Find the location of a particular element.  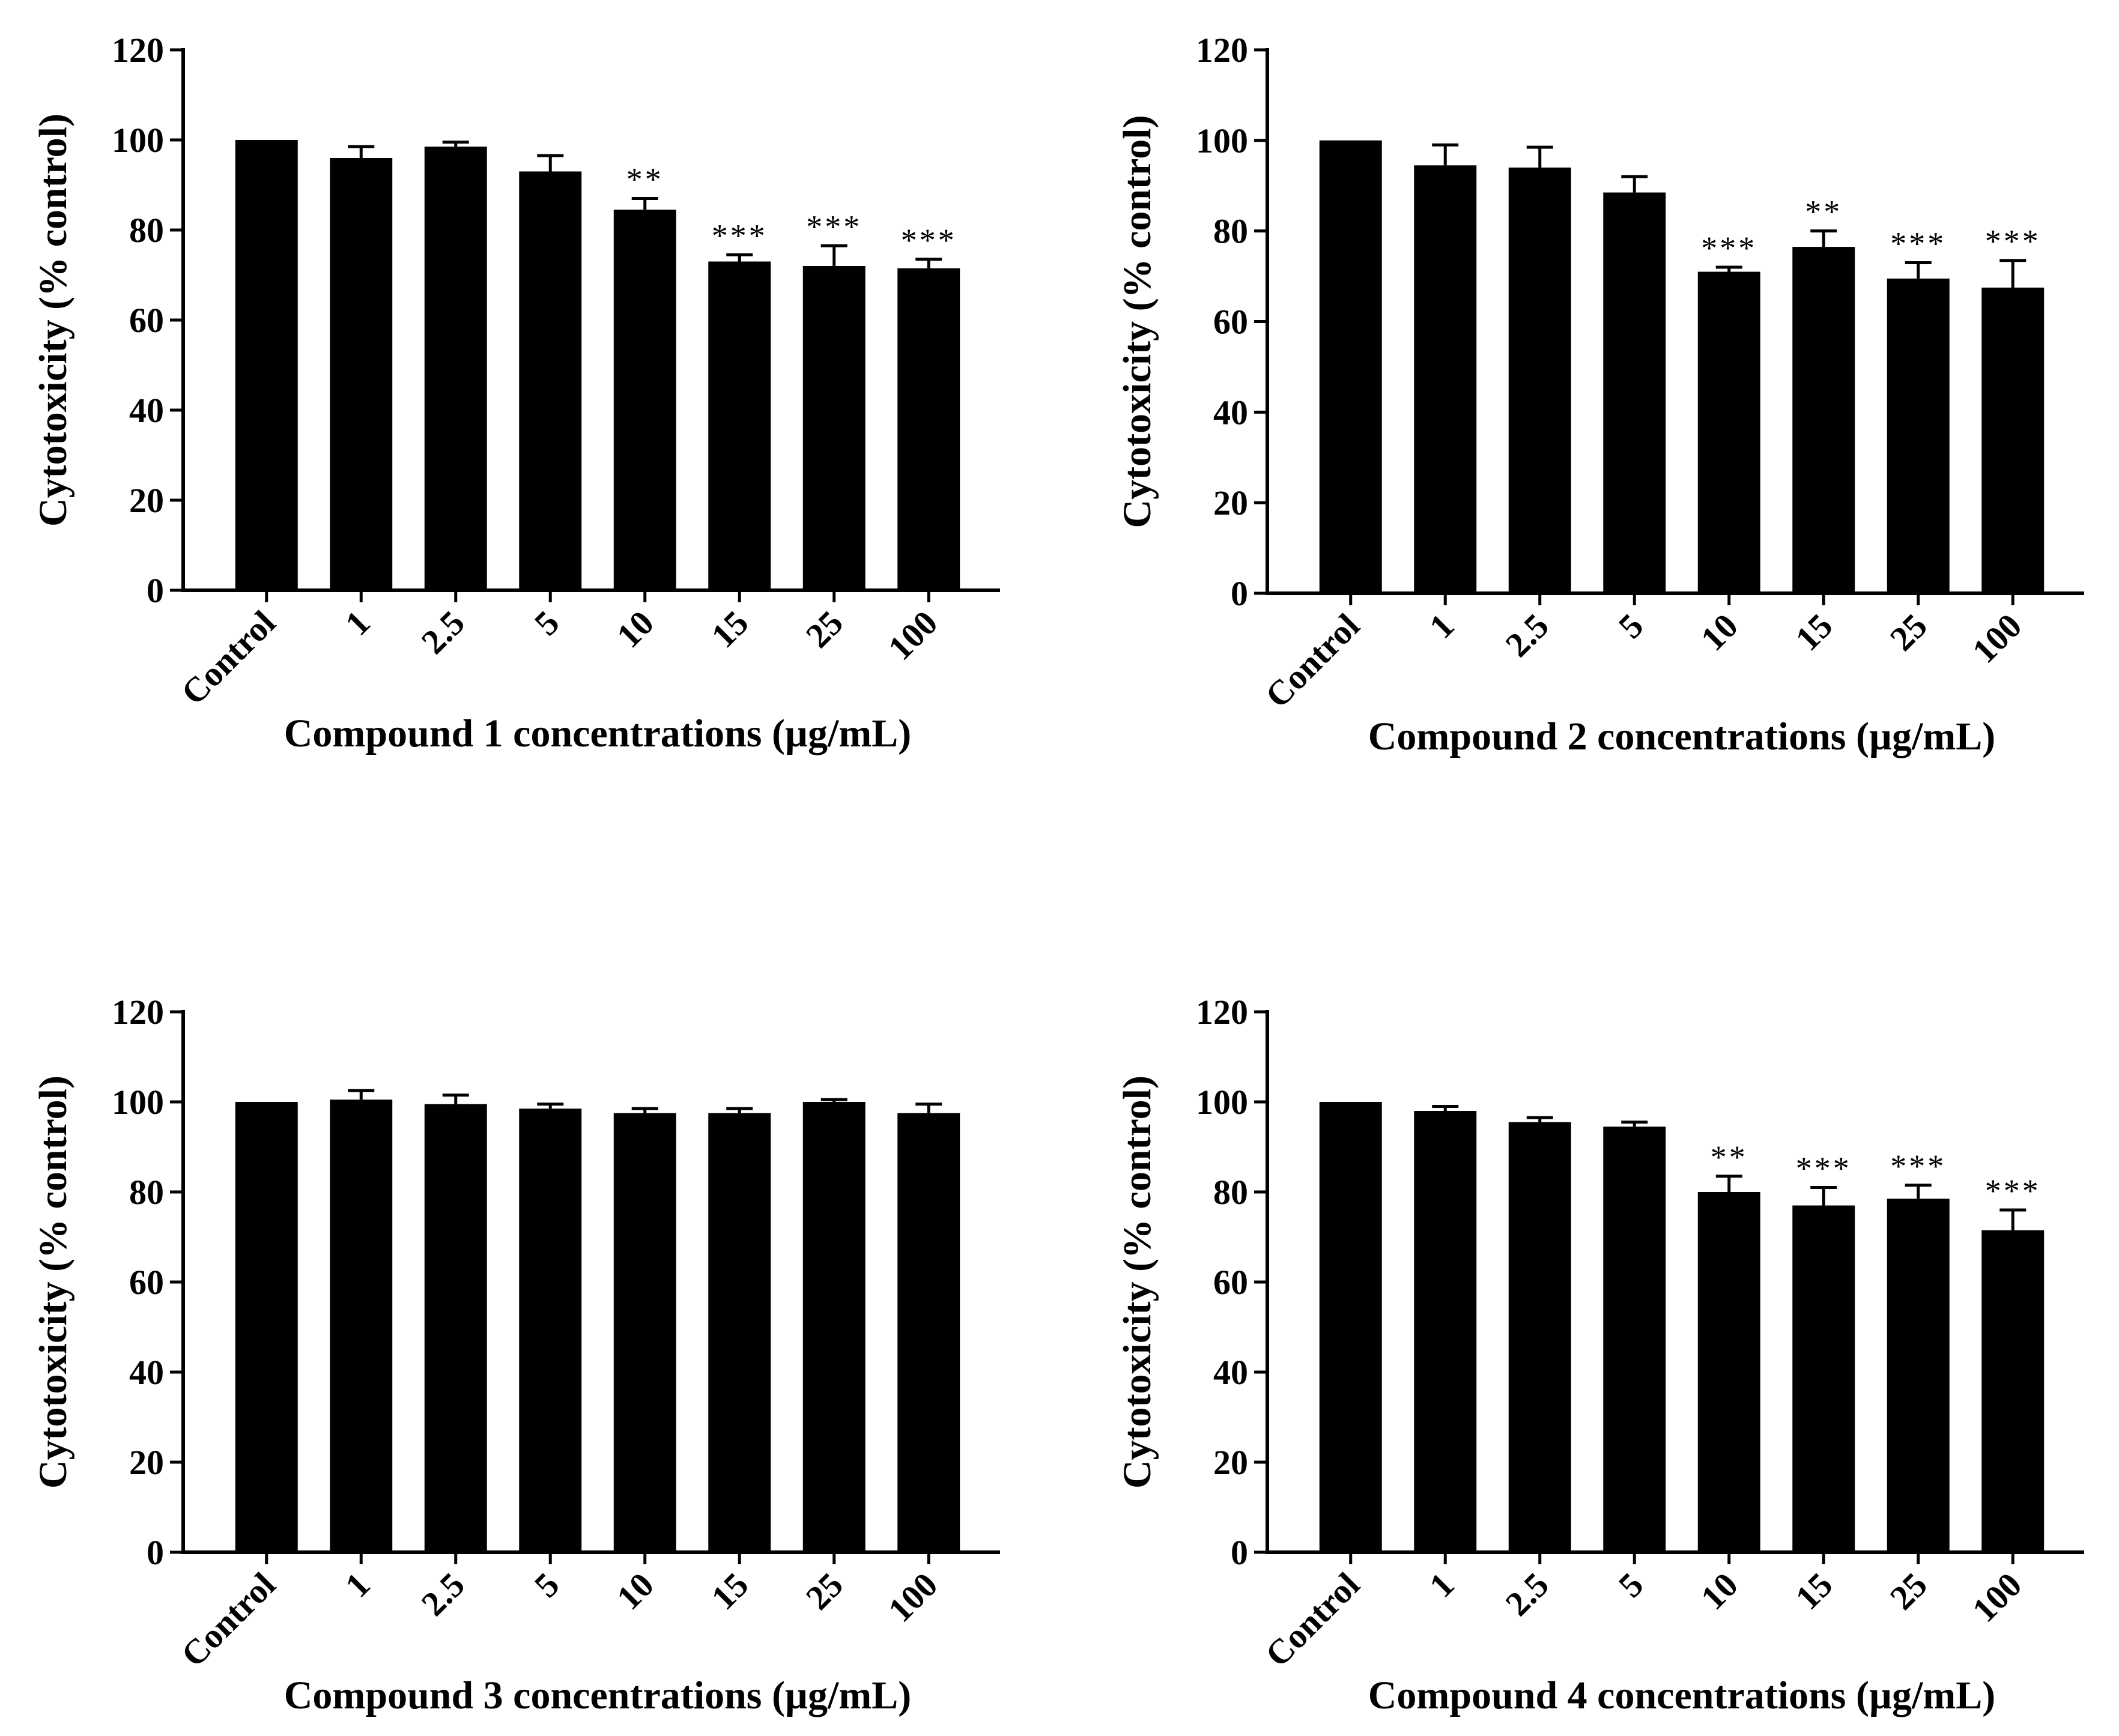

x-axis-title: Compound 2 concentrations (µg/mL) is located at coordinates (1682, 736).